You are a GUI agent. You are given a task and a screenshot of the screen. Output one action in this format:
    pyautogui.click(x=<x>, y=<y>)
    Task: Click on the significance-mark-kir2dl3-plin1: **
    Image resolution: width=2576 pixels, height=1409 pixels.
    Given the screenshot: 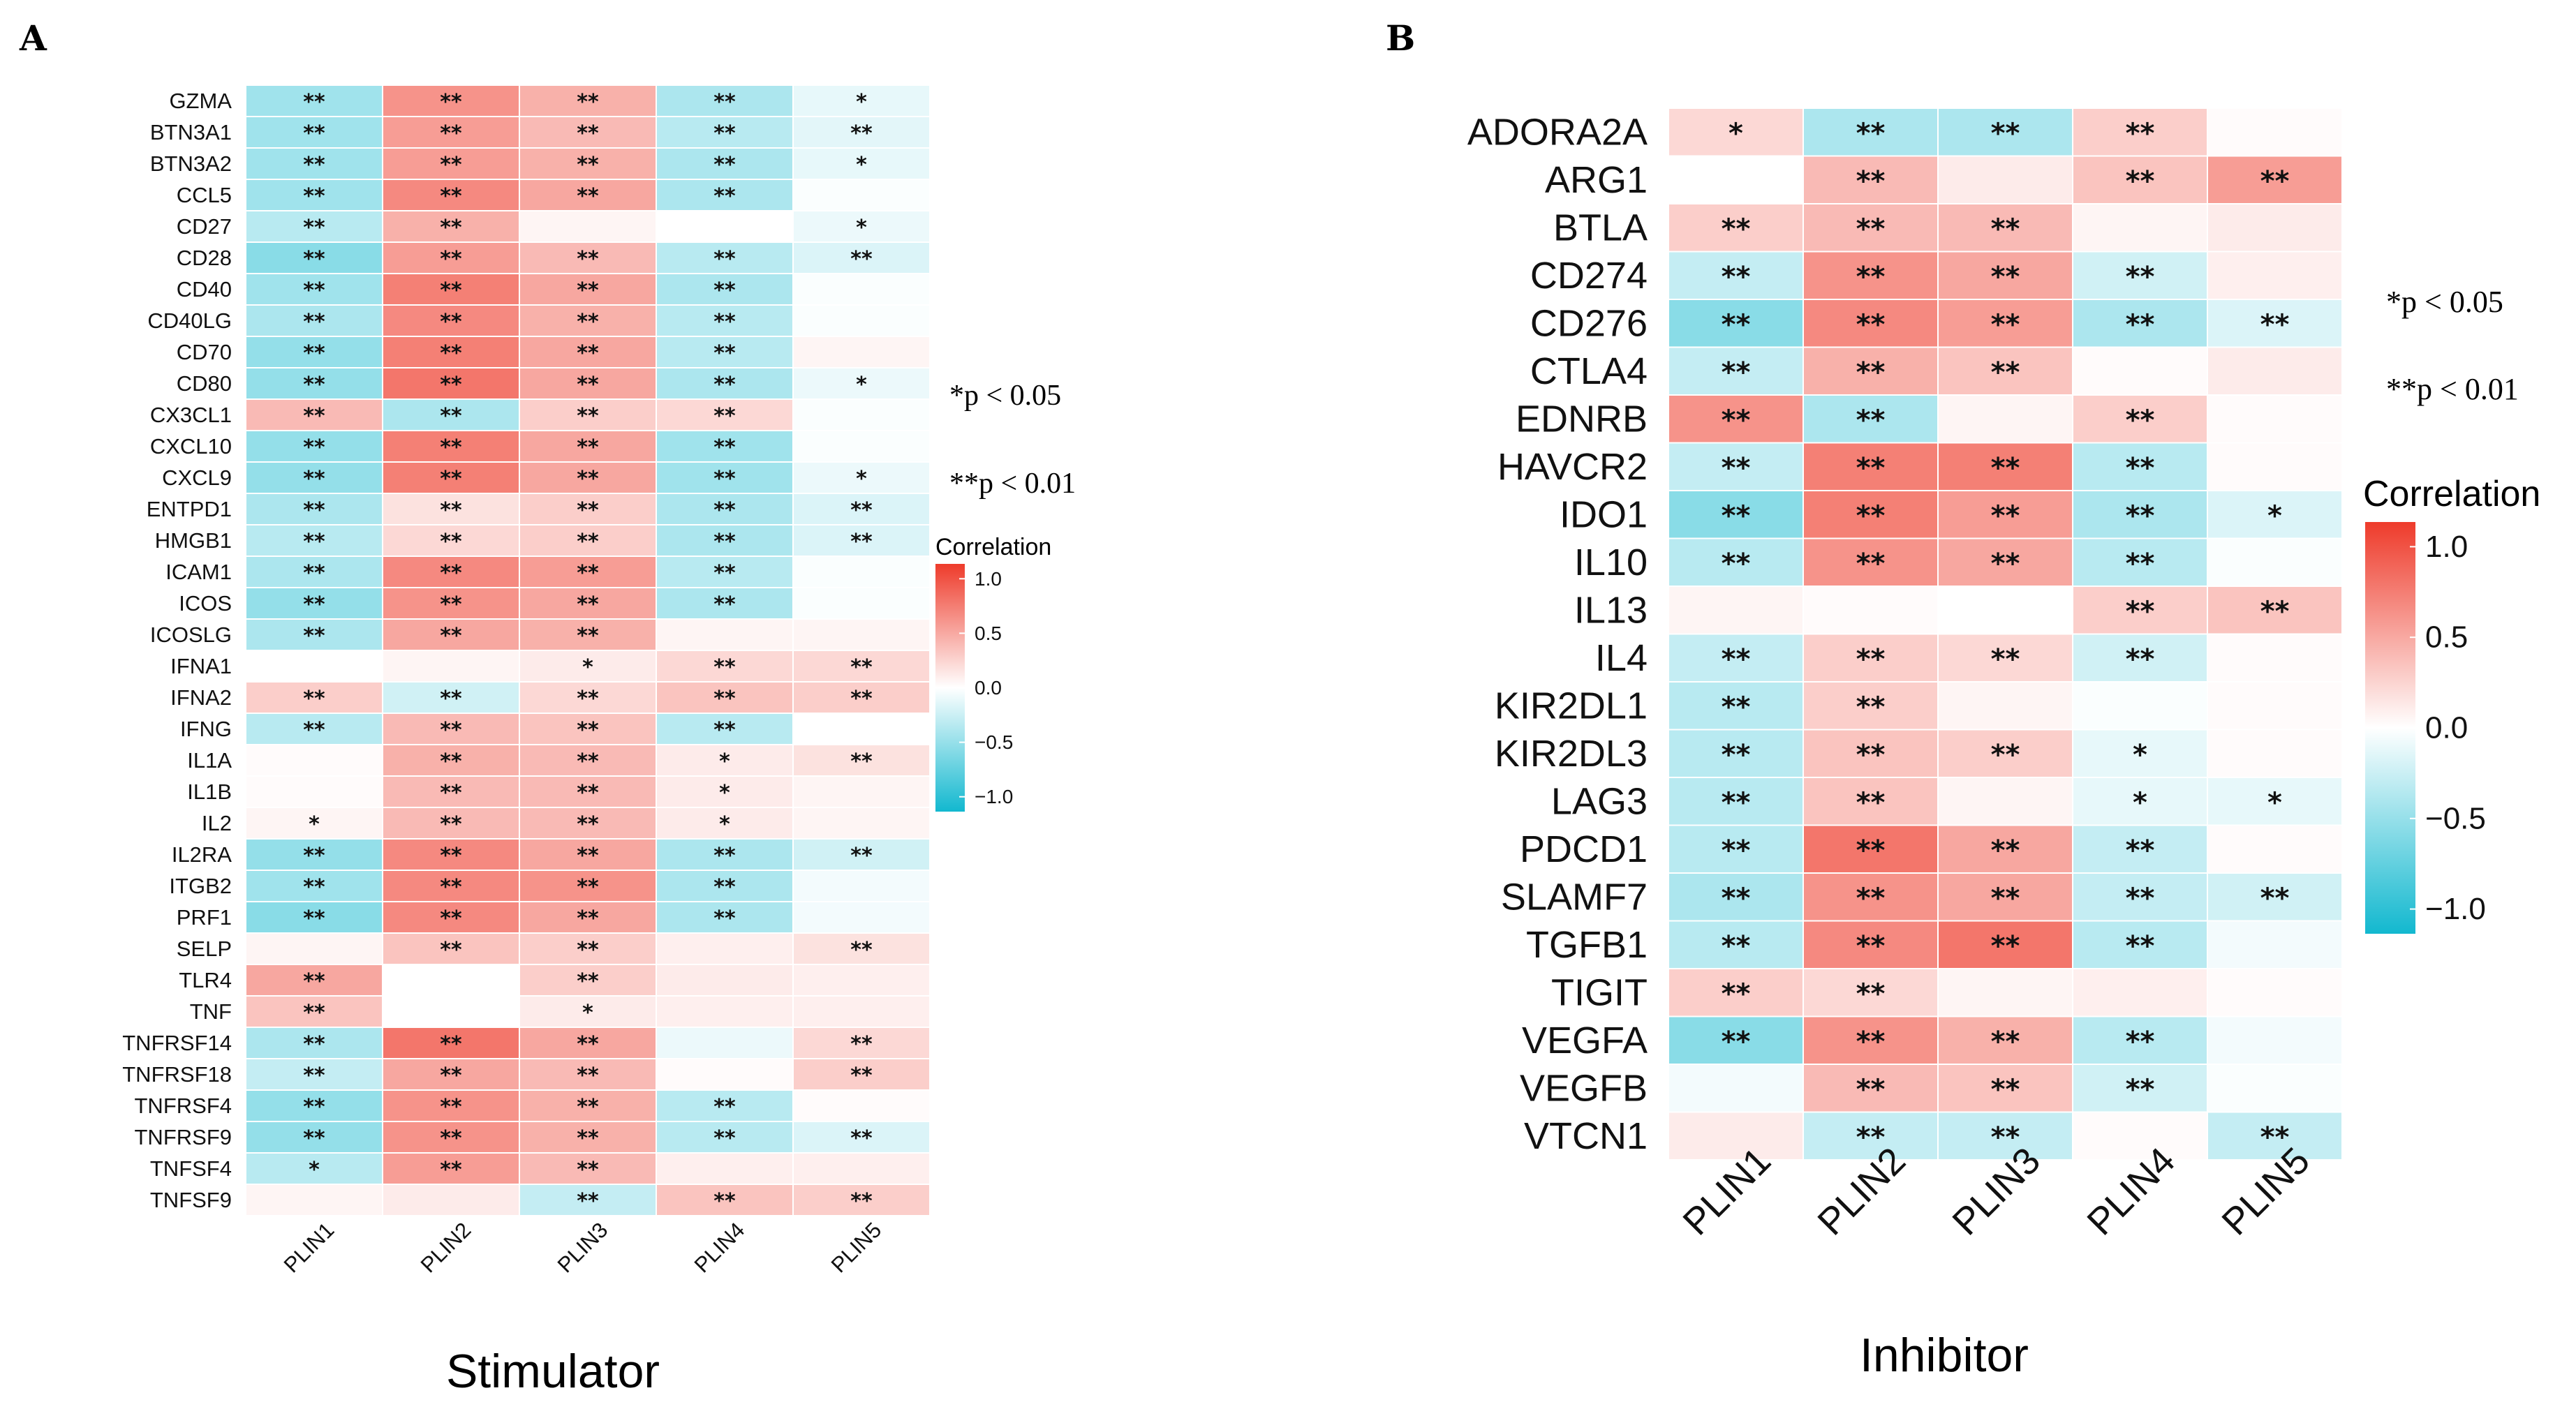 What is the action you would take?
    pyautogui.click(x=1736, y=755)
    